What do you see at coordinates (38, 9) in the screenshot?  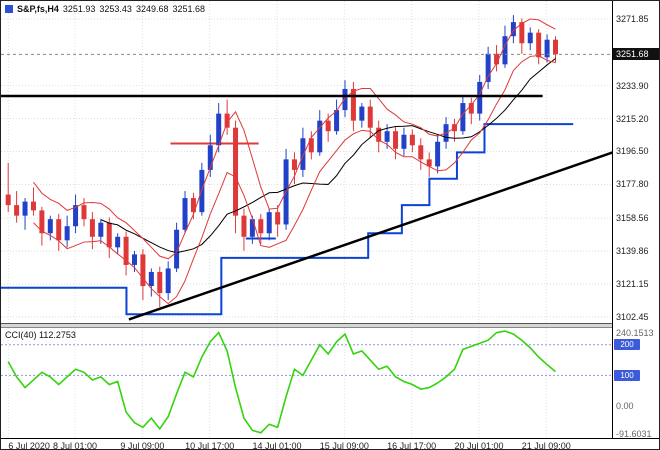 I see `chart-symbol-timeframe: S&P,fs,H4` at bounding box center [38, 9].